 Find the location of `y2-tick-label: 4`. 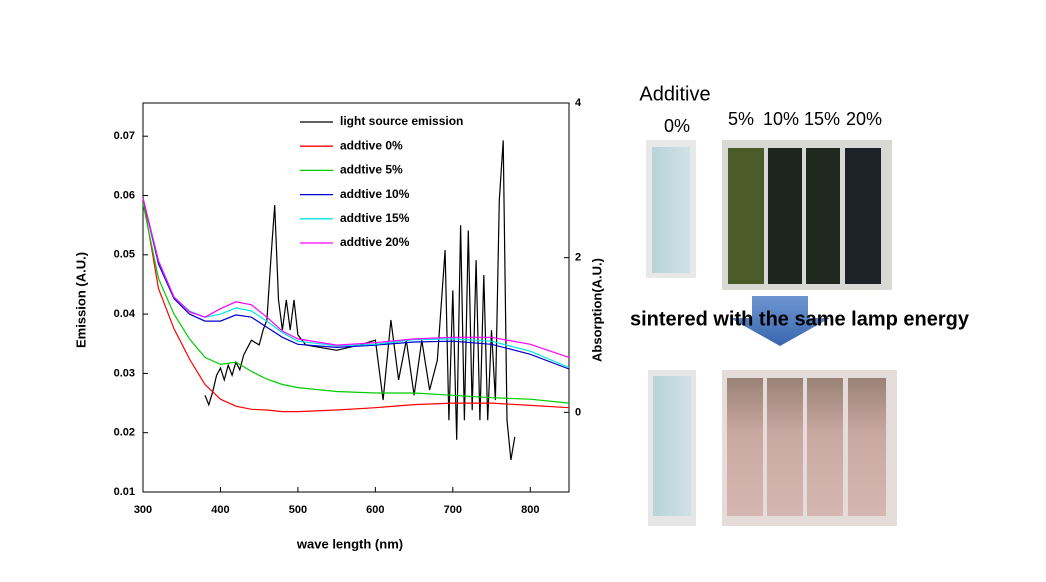

y2-tick-label: 4 is located at coordinates (578, 103).